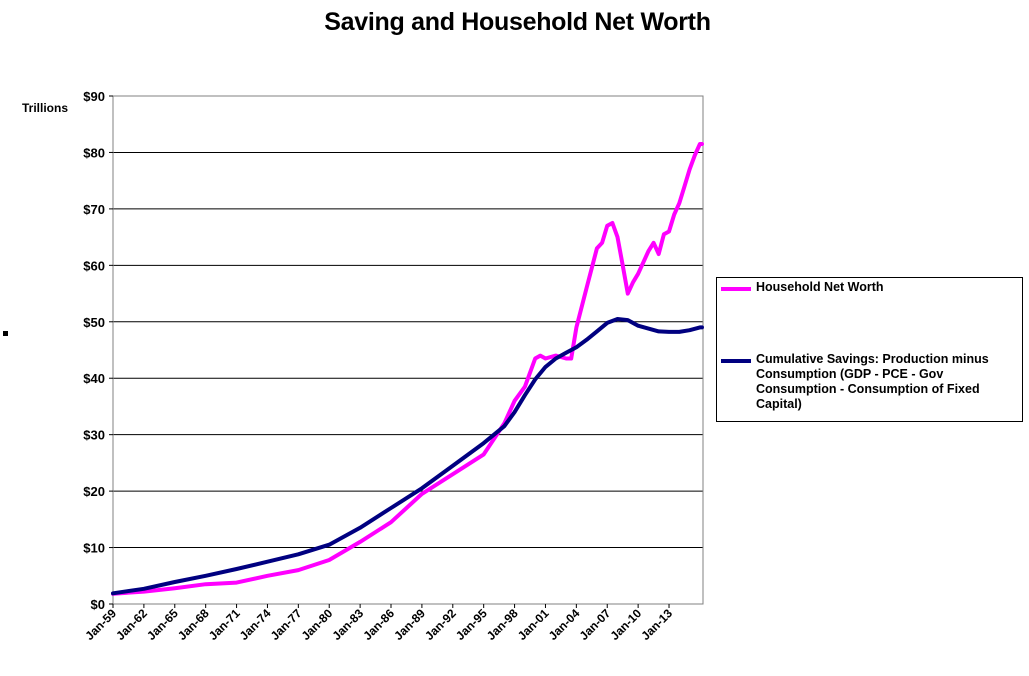 This screenshot has height=676, width=1029. Describe the element at coordinates (94, 96) in the screenshot. I see `y-tick-label: $90` at that location.